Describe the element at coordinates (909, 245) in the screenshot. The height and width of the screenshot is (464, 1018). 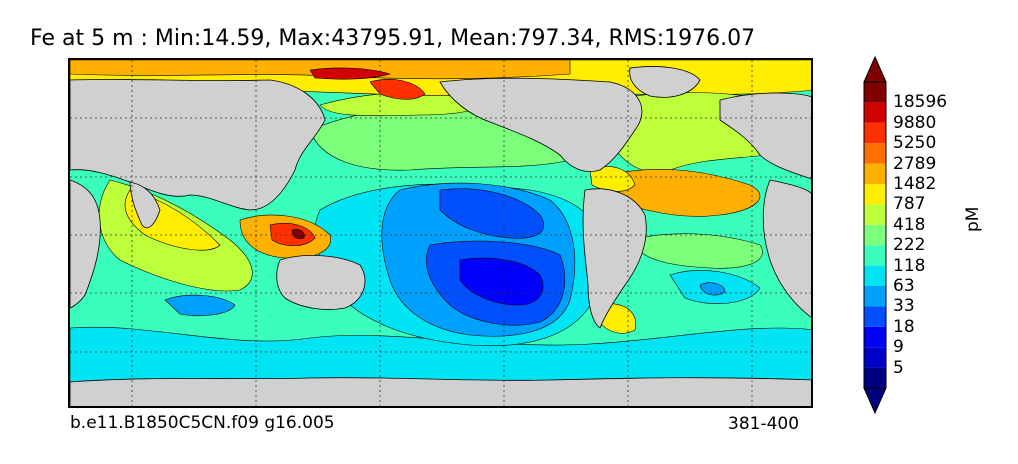
I see `colorbar-tick-label: 222` at that location.